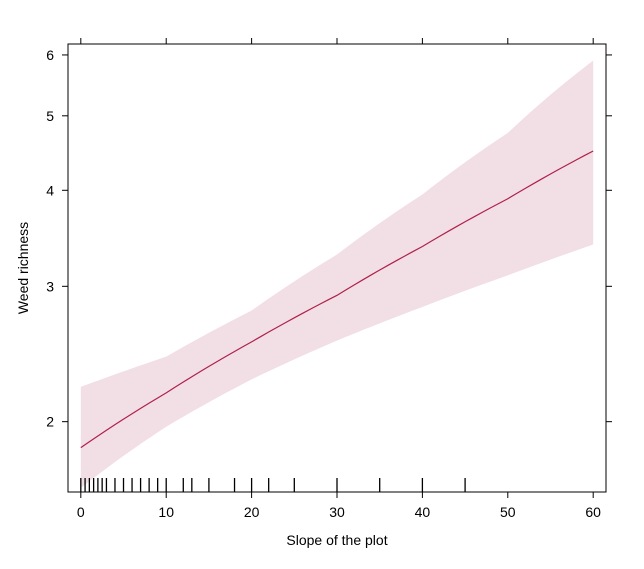  What do you see at coordinates (50, 422) in the screenshot?
I see `y-tick-label: 2` at bounding box center [50, 422].